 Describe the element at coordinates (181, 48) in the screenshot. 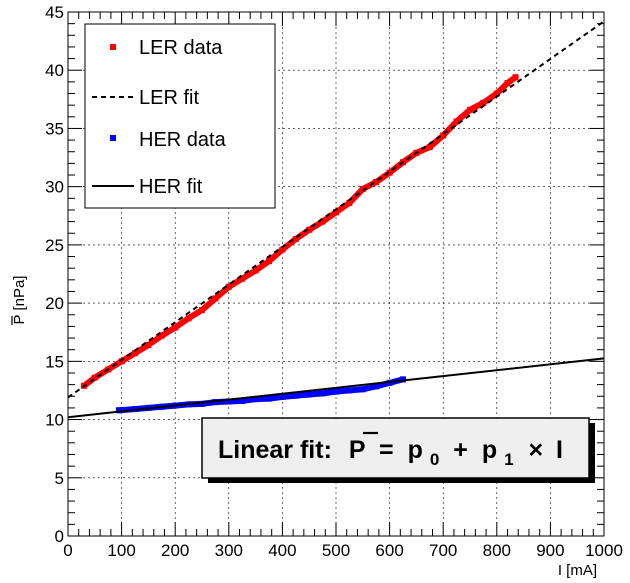

I see `legend-label-ler-data: LER data` at that location.